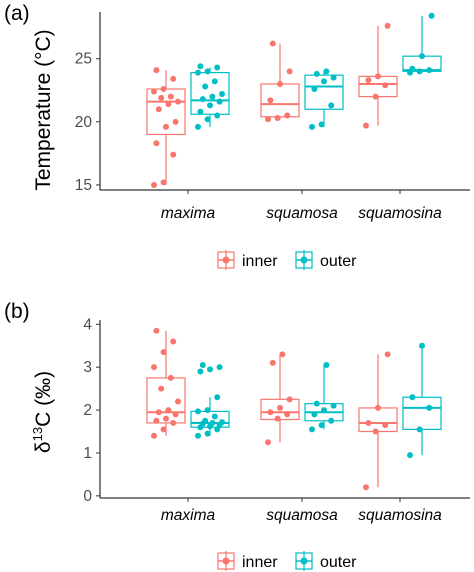  I want to click on panel-a-y-axis-label: Temperature (°C), so click(43, 109).